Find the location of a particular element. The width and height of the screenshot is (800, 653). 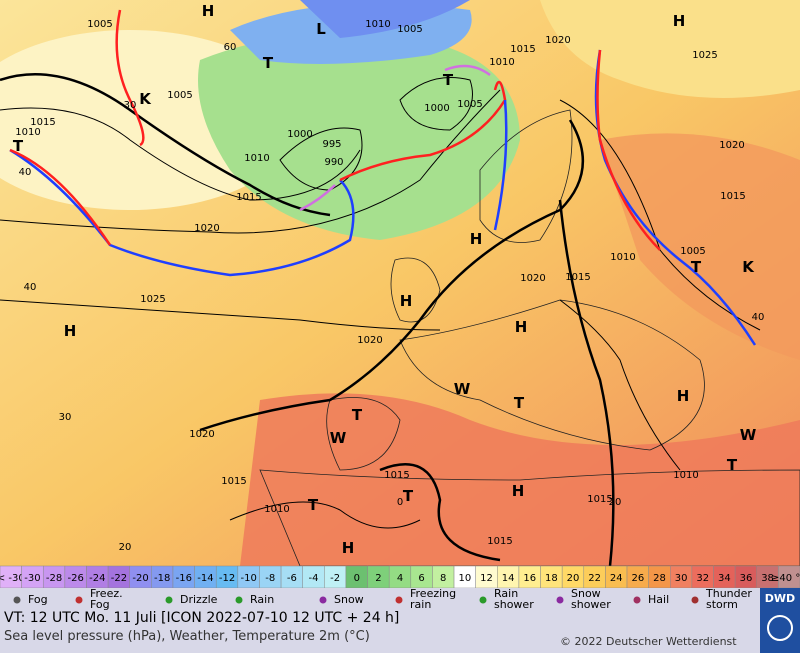

weather-label: Freezing is located at coordinates (433, 593).